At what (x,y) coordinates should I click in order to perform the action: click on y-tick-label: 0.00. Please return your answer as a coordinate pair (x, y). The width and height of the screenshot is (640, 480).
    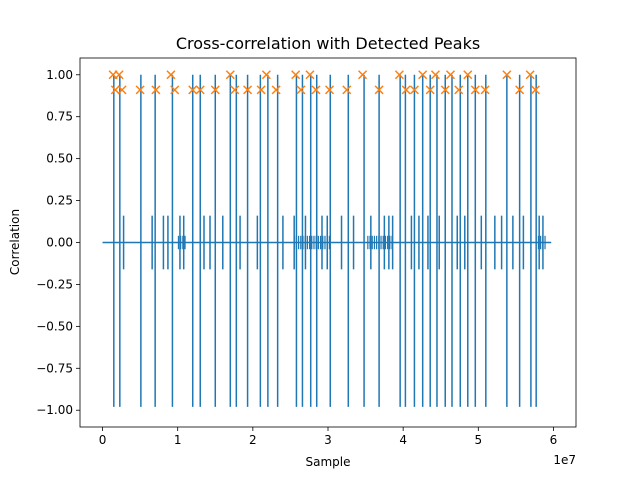
    Looking at the image, I should click on (59, 243).